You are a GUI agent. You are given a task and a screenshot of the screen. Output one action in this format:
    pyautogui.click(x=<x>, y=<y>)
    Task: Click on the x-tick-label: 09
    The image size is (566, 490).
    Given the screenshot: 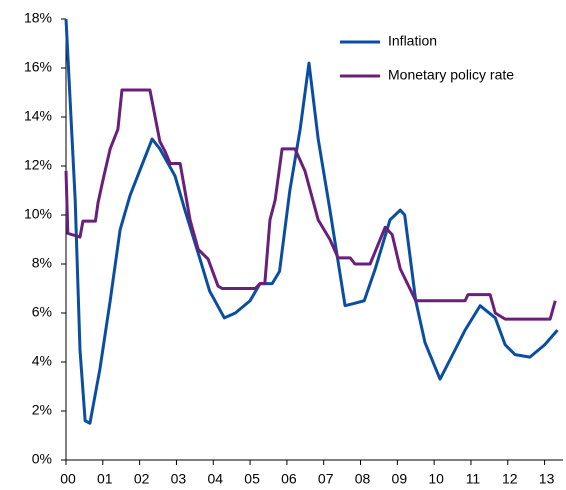 What is the action you would take?
    pyautogui.click(x=400, y=479)
    